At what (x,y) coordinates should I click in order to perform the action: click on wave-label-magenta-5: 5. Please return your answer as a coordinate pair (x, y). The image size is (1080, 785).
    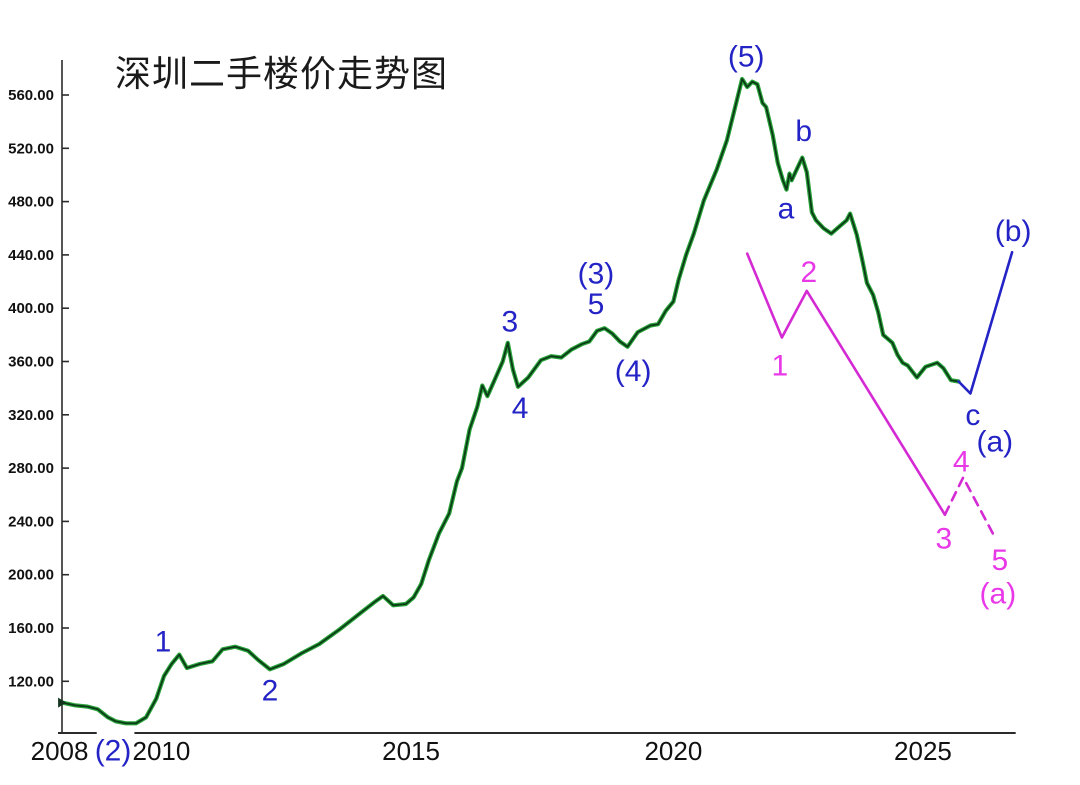
    Looking at the image, I should click on (1000, 560).